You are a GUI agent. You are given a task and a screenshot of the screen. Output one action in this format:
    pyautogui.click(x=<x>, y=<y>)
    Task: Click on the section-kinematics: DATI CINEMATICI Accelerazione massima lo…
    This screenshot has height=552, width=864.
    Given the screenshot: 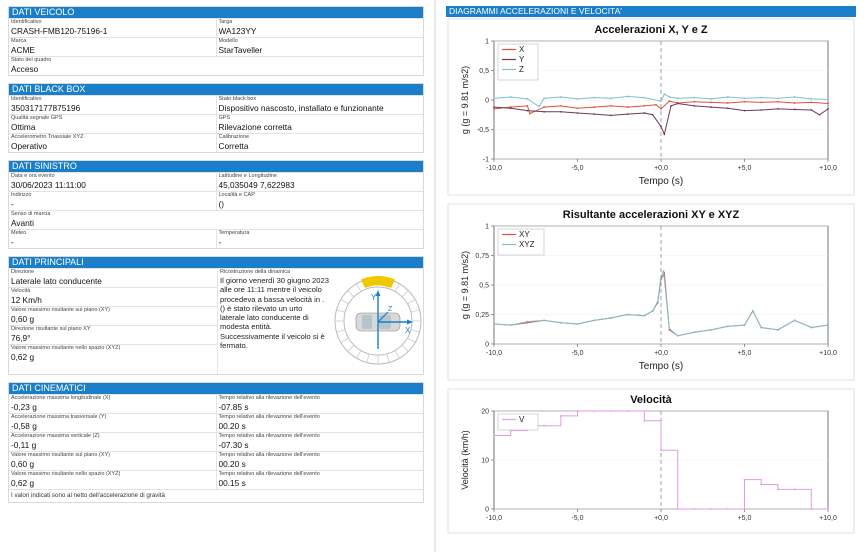 What is the action you would take?
    pyautogui.click(x=216, y=442)
    